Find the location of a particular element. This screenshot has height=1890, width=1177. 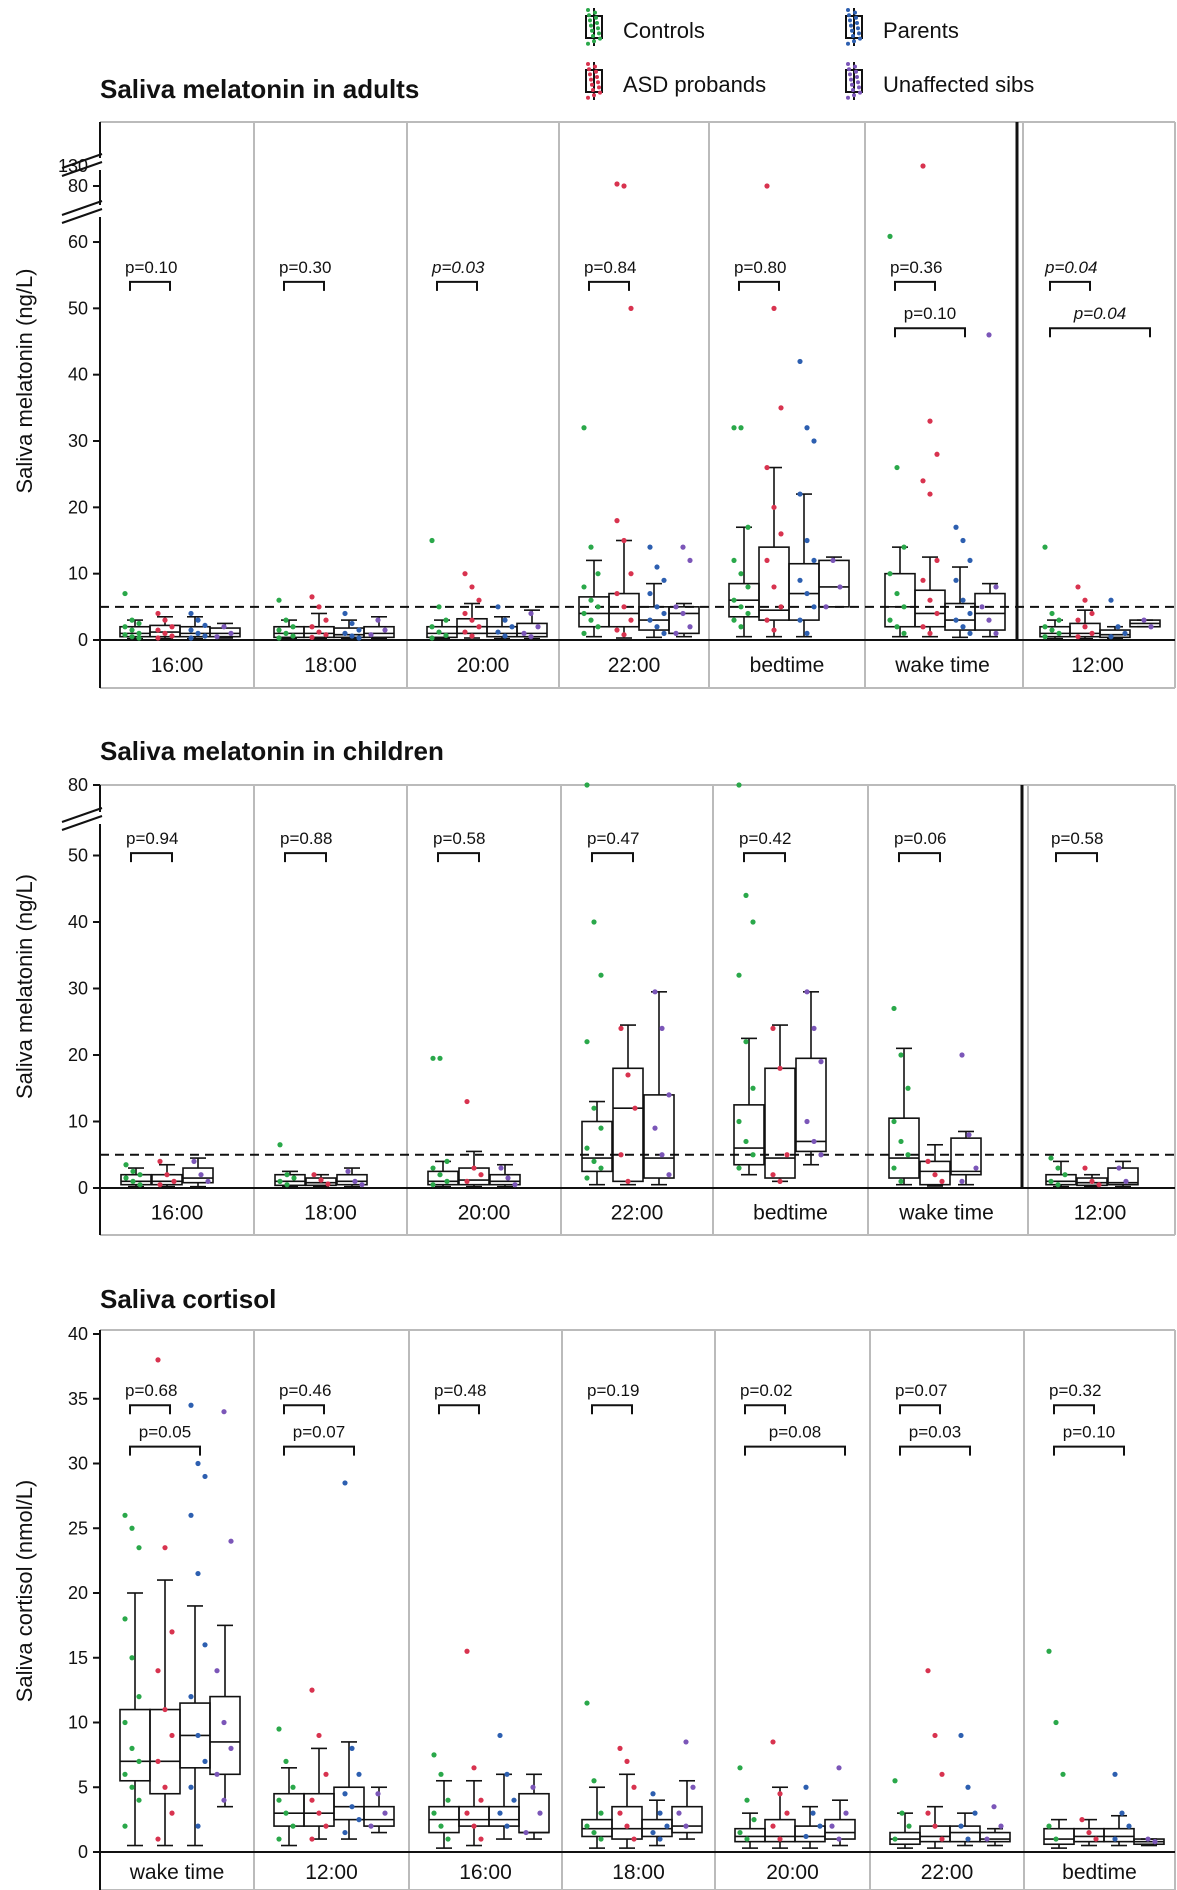

category-label: wake time is located at coordinates (177, 1872).